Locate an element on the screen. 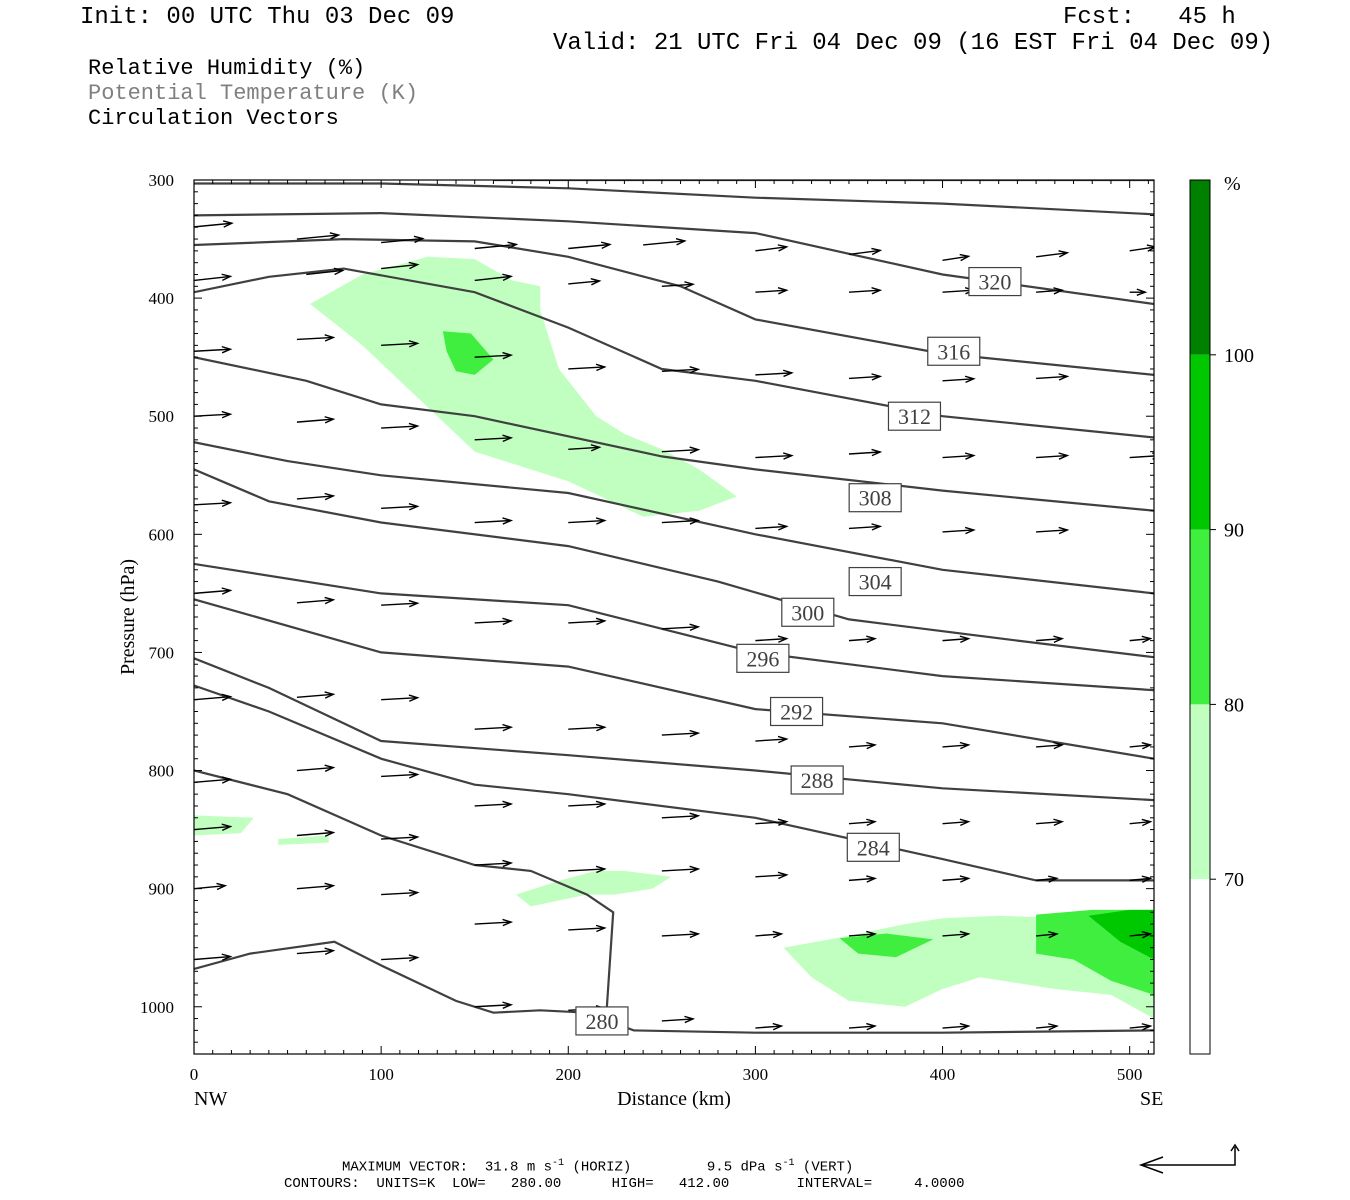 This screenshot has width=1350, height=1200. svg-text: 296 is located at coordinates (762, 658).